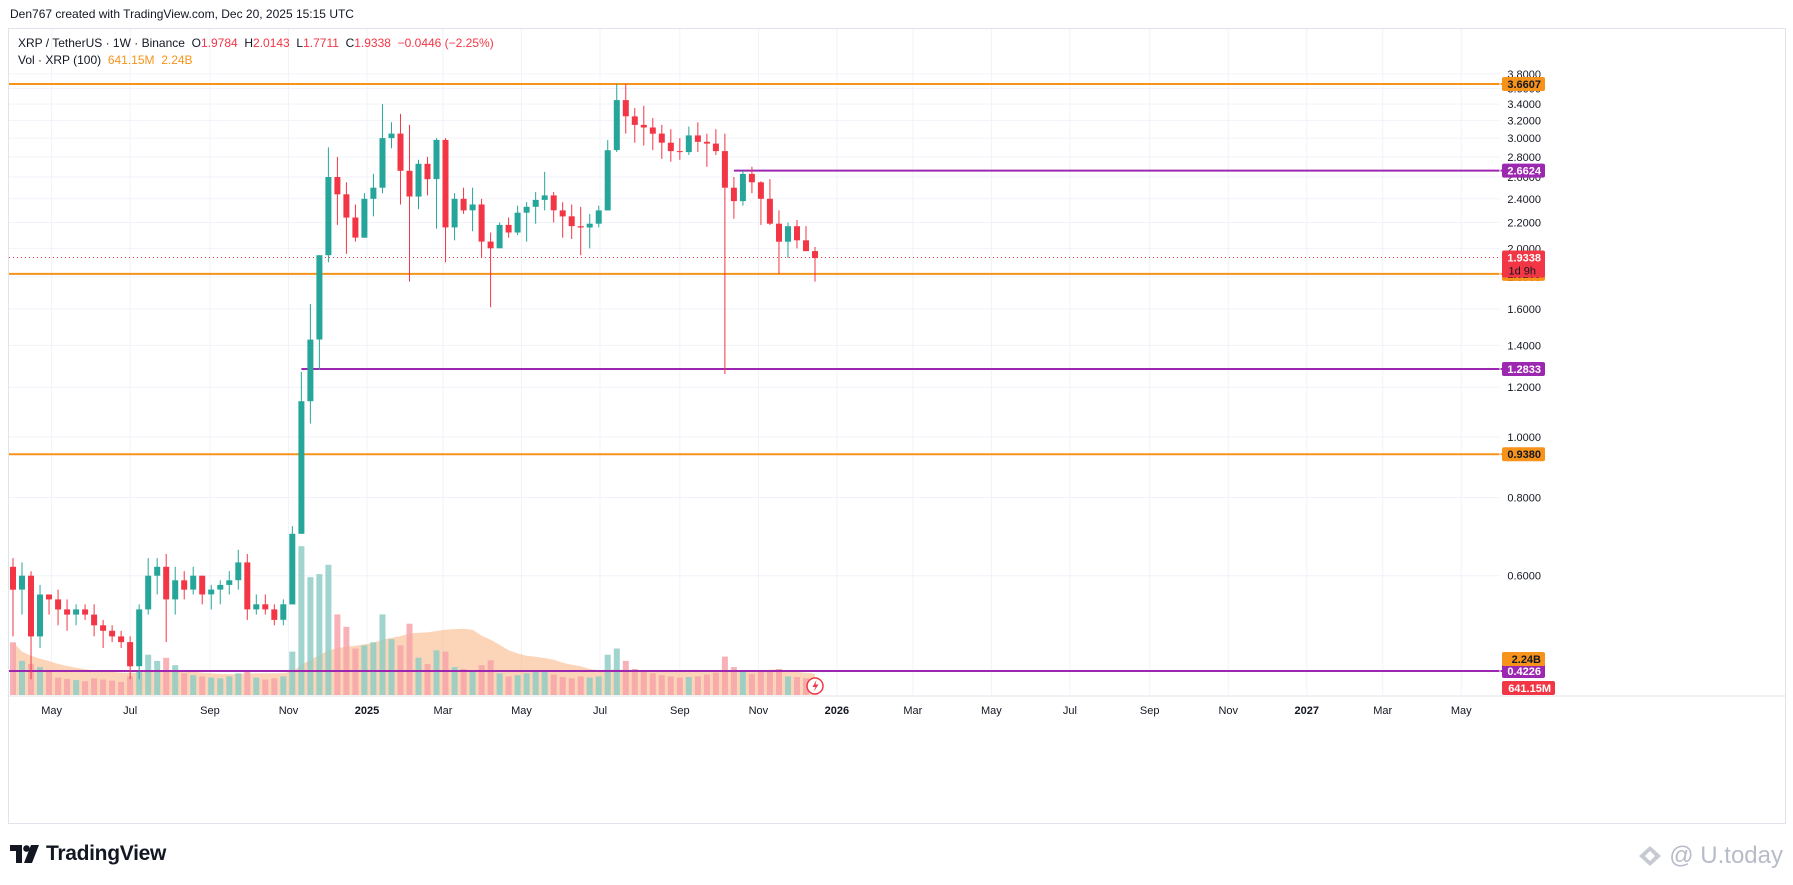 The image size is (1793, 885). Describe the element at coordinates (815, 686) in the screenshot. I see `lightning-icon-bolt` at that location.